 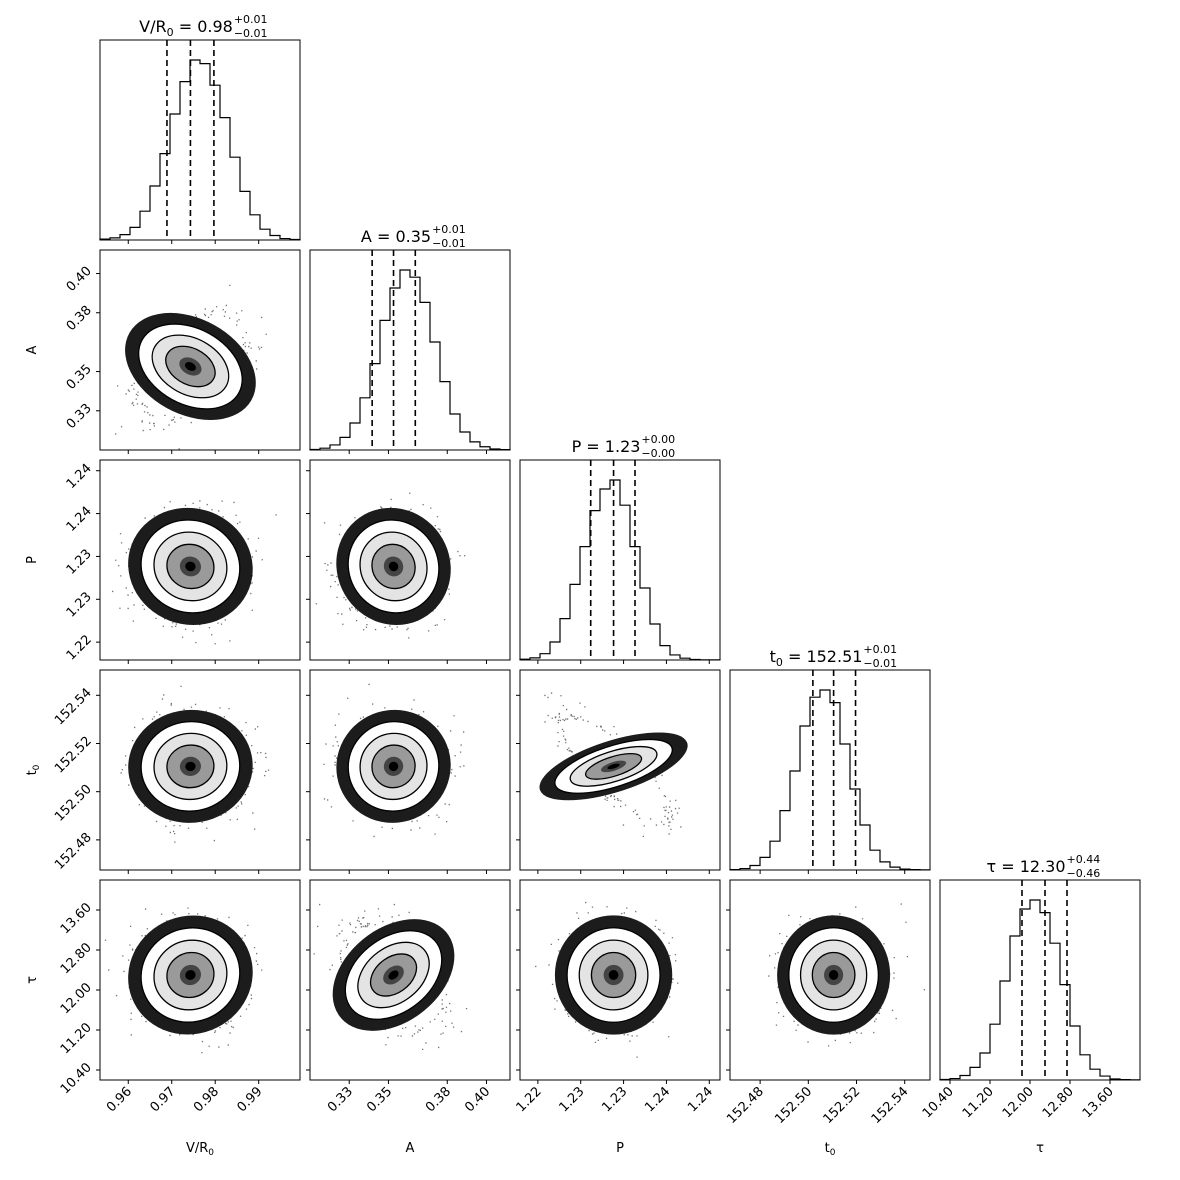 I want to click on y-tick-label-tau: 10.40, so click(x=76, y=1078).